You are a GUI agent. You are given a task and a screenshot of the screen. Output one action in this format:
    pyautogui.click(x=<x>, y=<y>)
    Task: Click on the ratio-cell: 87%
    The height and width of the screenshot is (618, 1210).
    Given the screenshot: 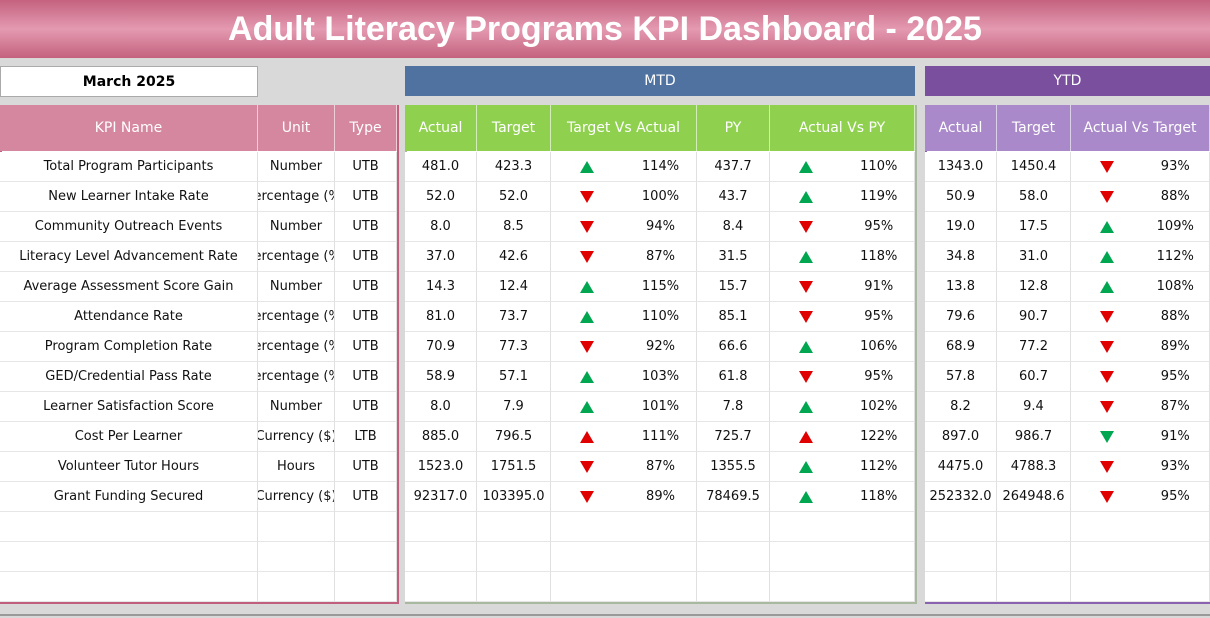 What is the action you would take?
    pyautogui.click(x=1140, y=407)
    